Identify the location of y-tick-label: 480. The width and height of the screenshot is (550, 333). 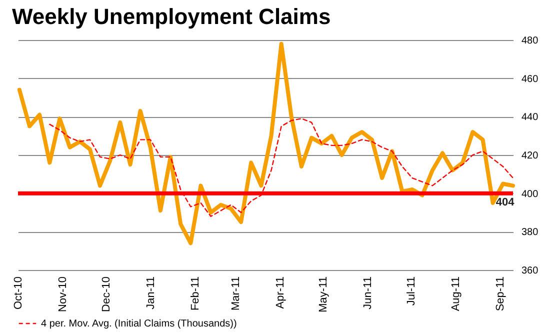
(530, 41).